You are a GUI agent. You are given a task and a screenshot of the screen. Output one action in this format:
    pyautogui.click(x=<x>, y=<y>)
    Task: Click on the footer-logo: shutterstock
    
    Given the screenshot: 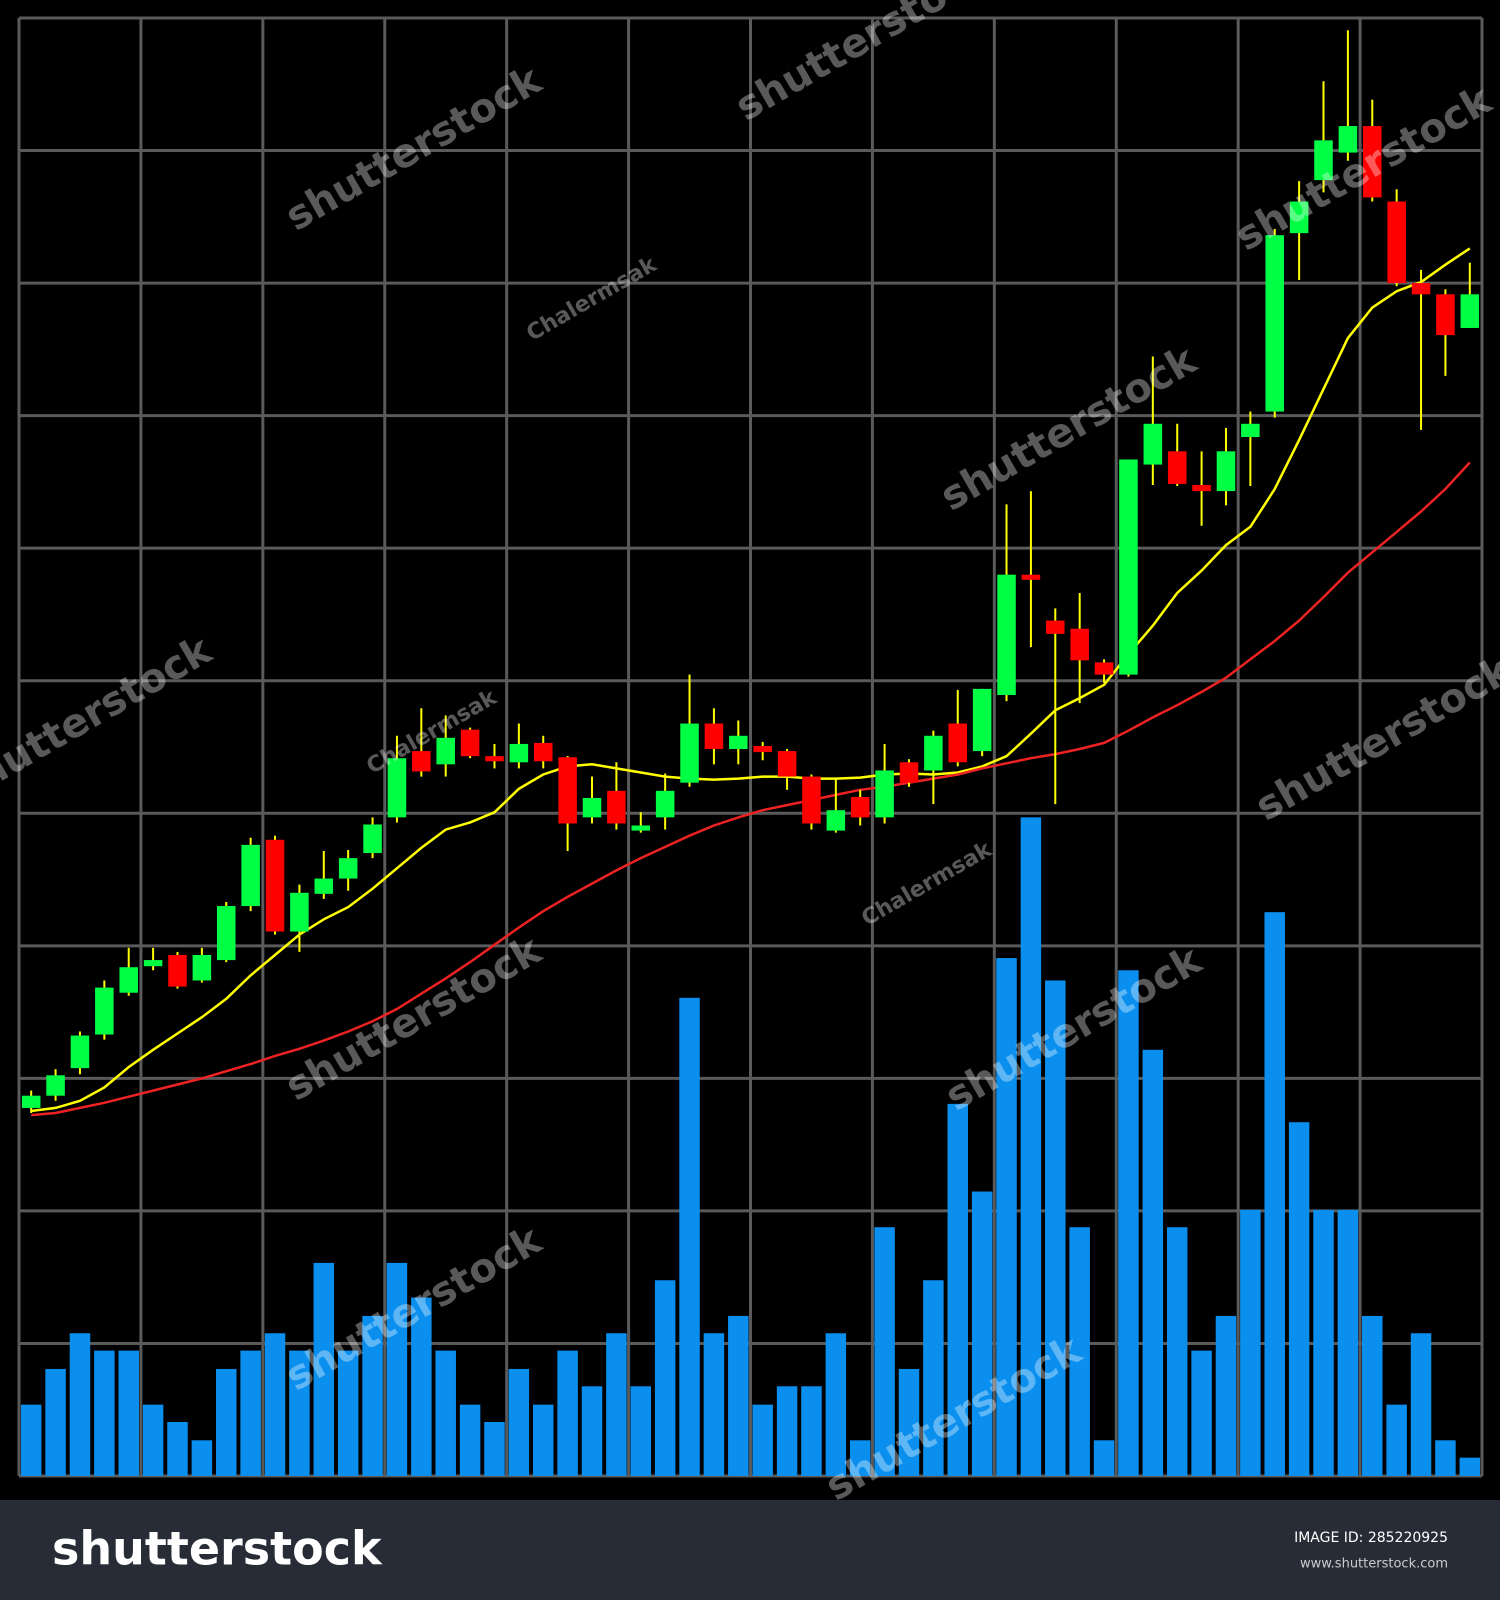 What is the action you would take?
    pyautogui.click(x=217, y=1549)
    